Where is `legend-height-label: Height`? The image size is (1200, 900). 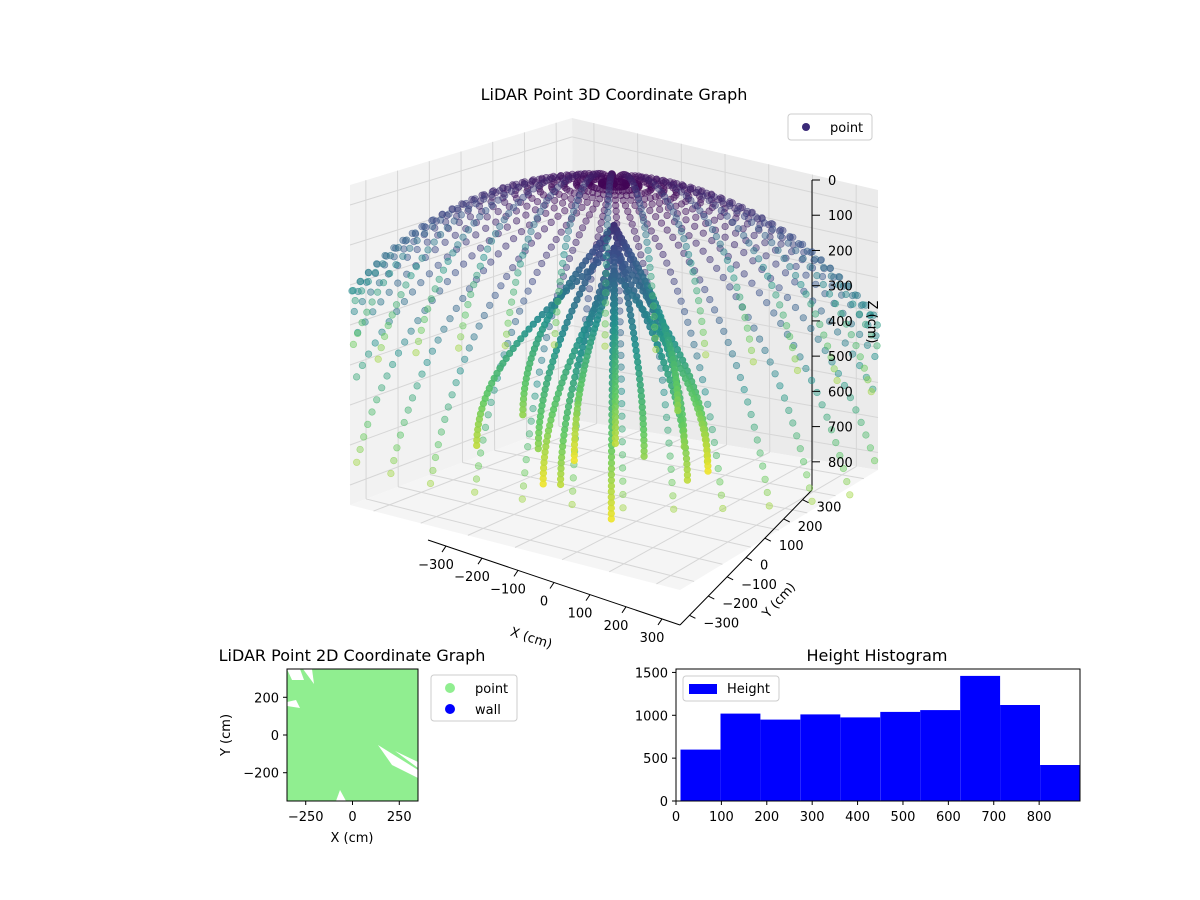 legend-height-label: Height is located at coordinates (748, 689).